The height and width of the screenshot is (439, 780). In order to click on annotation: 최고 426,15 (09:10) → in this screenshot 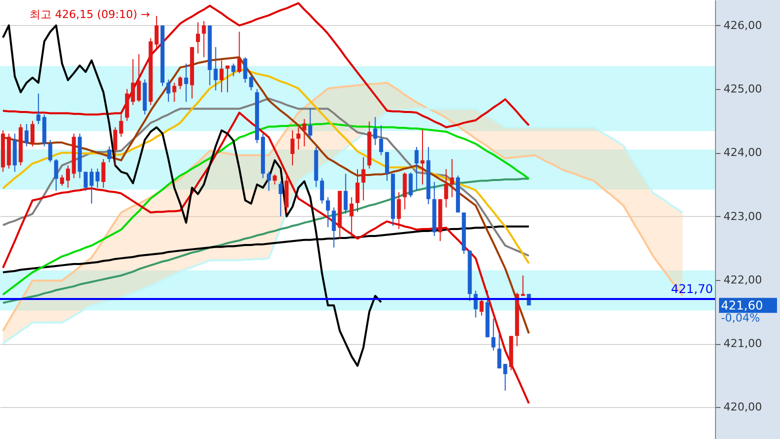, I will do `click(90, 14)`.